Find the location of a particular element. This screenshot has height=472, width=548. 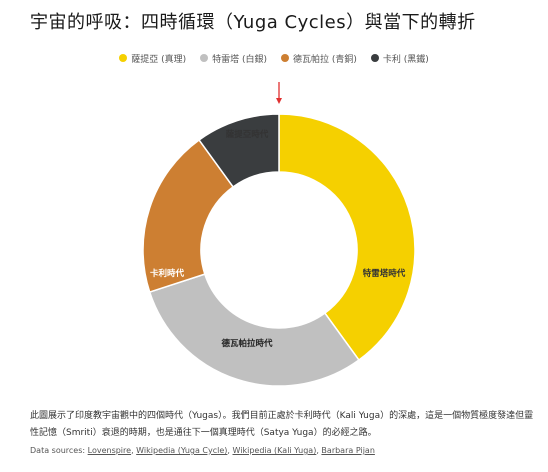

slice-label-dvapara: 德瓦帕拉時代 is located at coordinates (247, 343).